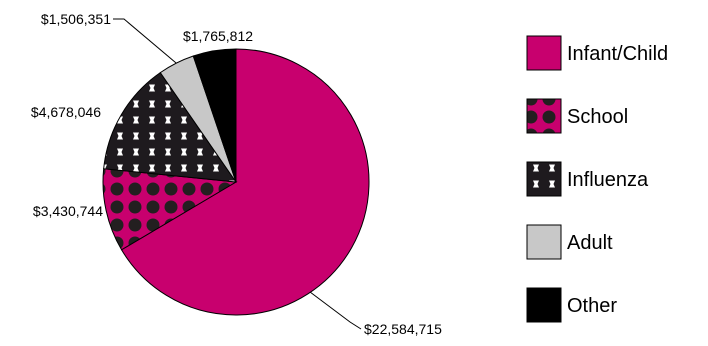  I want to click on legend-item-influenza: Influenza, so click(587, 179).